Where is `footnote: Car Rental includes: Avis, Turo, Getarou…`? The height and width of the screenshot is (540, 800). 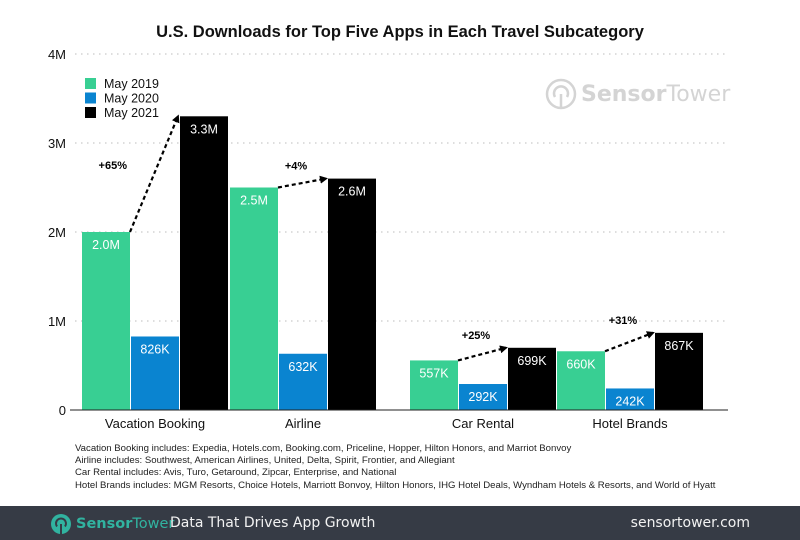 footnote: Car Rental includes: Avis, Turo, Getarou… is located at coordinates (236, 473).